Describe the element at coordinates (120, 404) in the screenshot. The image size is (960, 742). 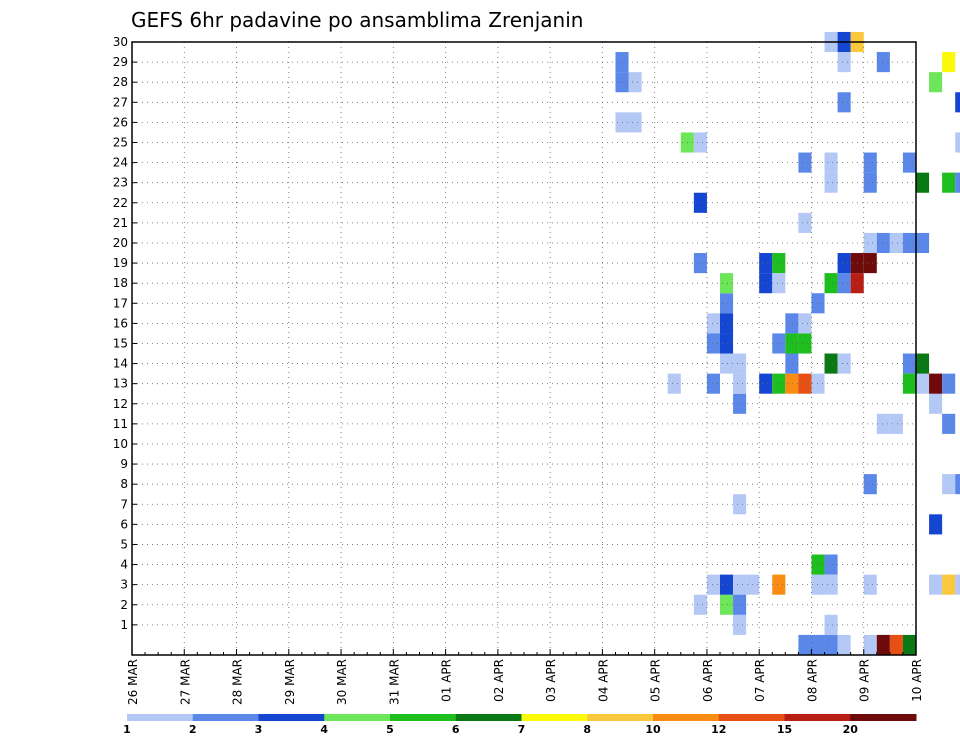
I see `y-tick-label: 12` at that location.